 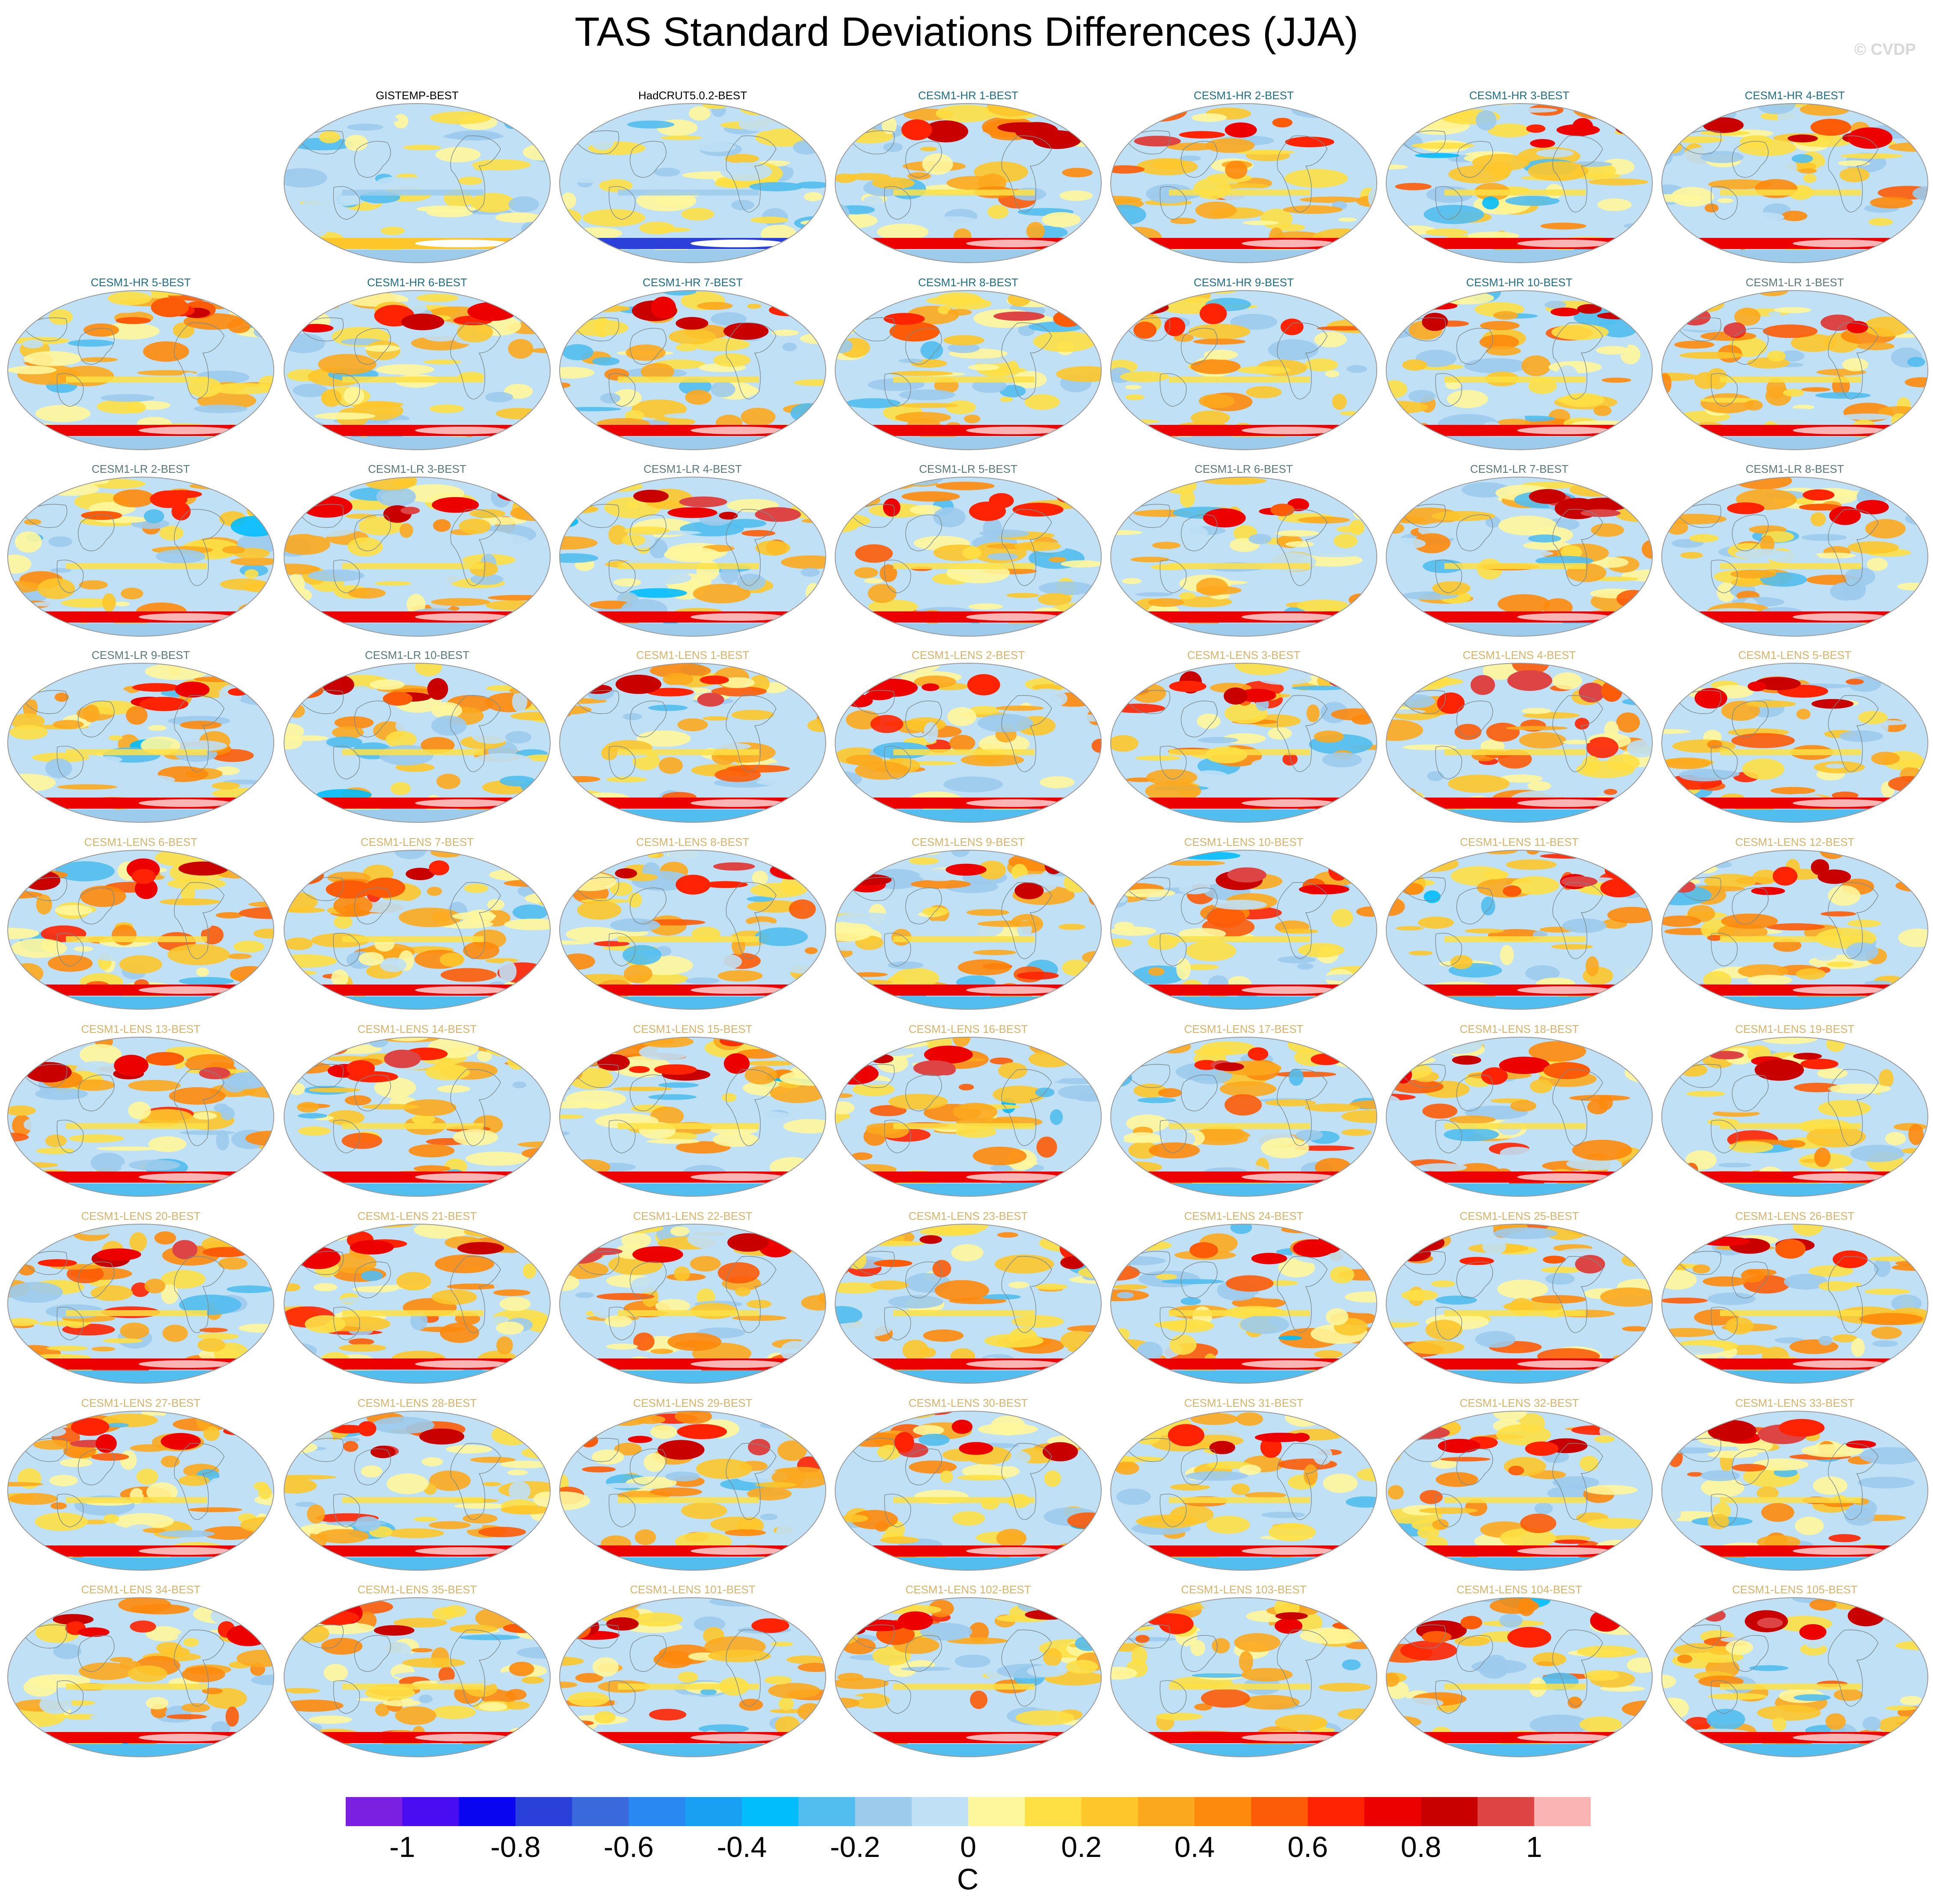 What do you see at coordinates (417, 655) in the screenshot?
I see `panel-title: CESM1-LR 10-BEST` at bounding box center [417, 655].